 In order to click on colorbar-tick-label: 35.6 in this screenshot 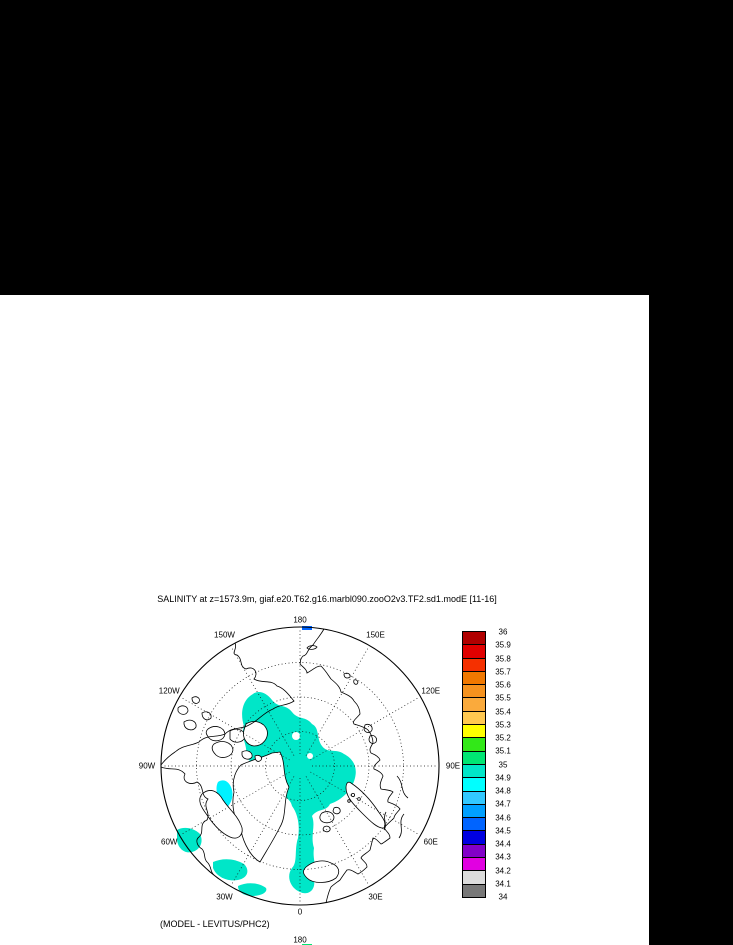, I will do `click(503, 685)`.